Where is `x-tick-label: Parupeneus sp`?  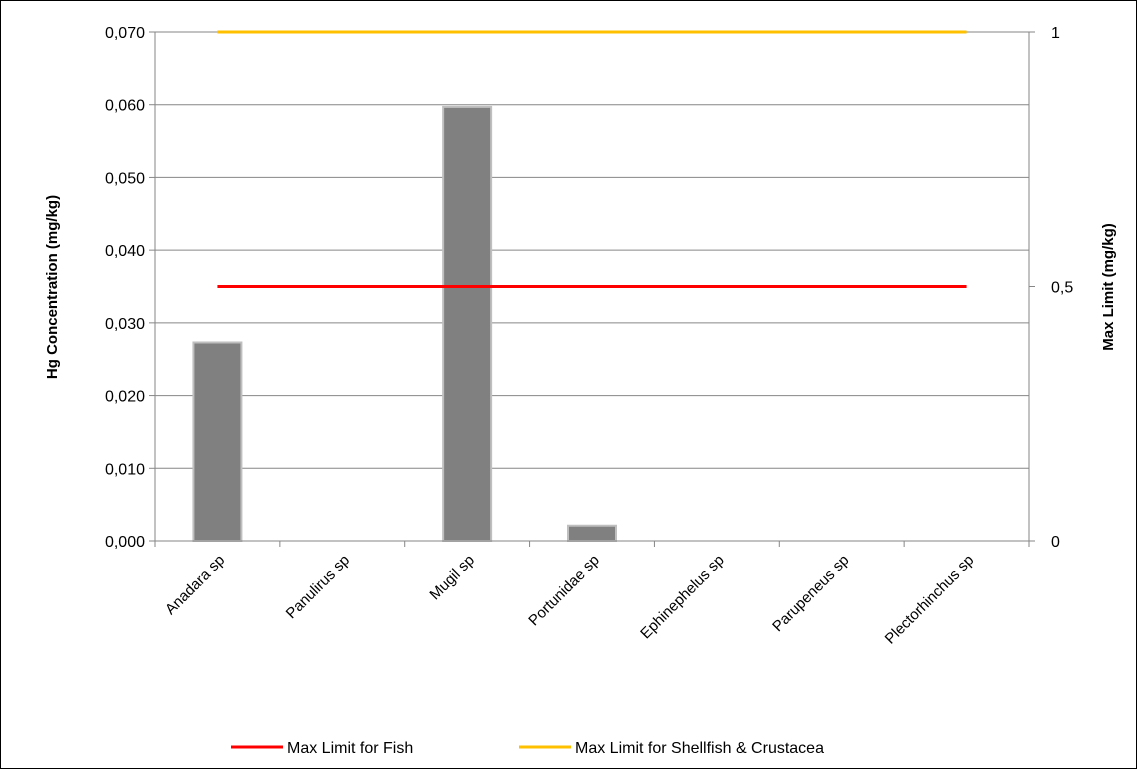 x-tick-label: Parupeneus sp is located at coordinates (810, 593).